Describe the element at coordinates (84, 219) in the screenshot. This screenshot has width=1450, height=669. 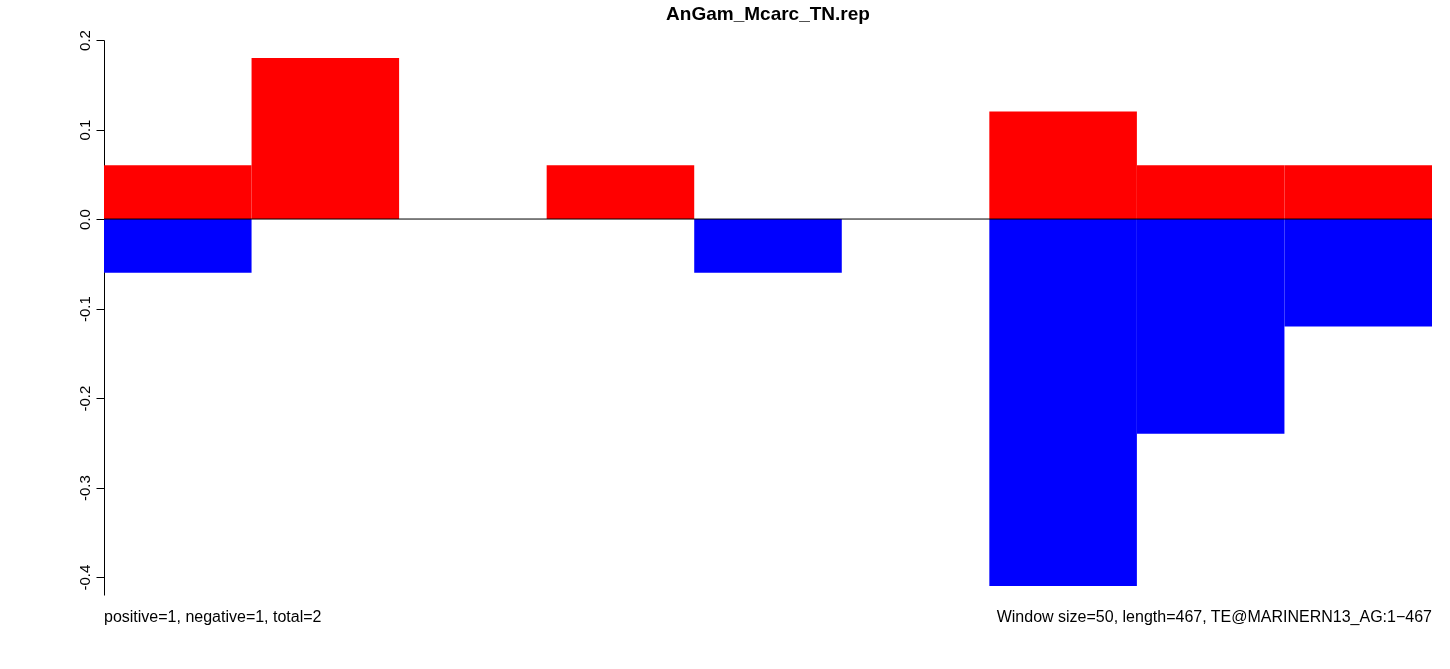
I see `y-tick-label: 0.0` at that location.